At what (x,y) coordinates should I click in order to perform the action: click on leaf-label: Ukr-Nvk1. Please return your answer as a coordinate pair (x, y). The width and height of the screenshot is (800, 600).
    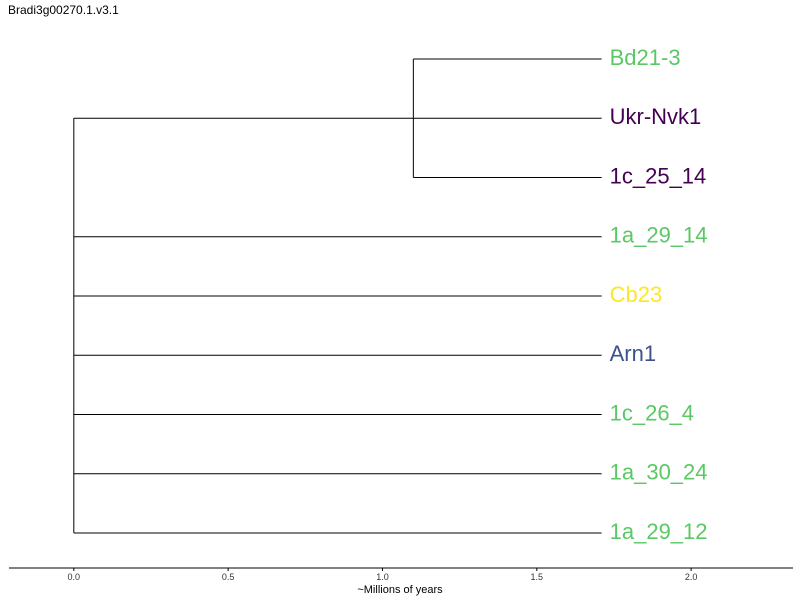
    Looking at the image, I should click on (656, 116).